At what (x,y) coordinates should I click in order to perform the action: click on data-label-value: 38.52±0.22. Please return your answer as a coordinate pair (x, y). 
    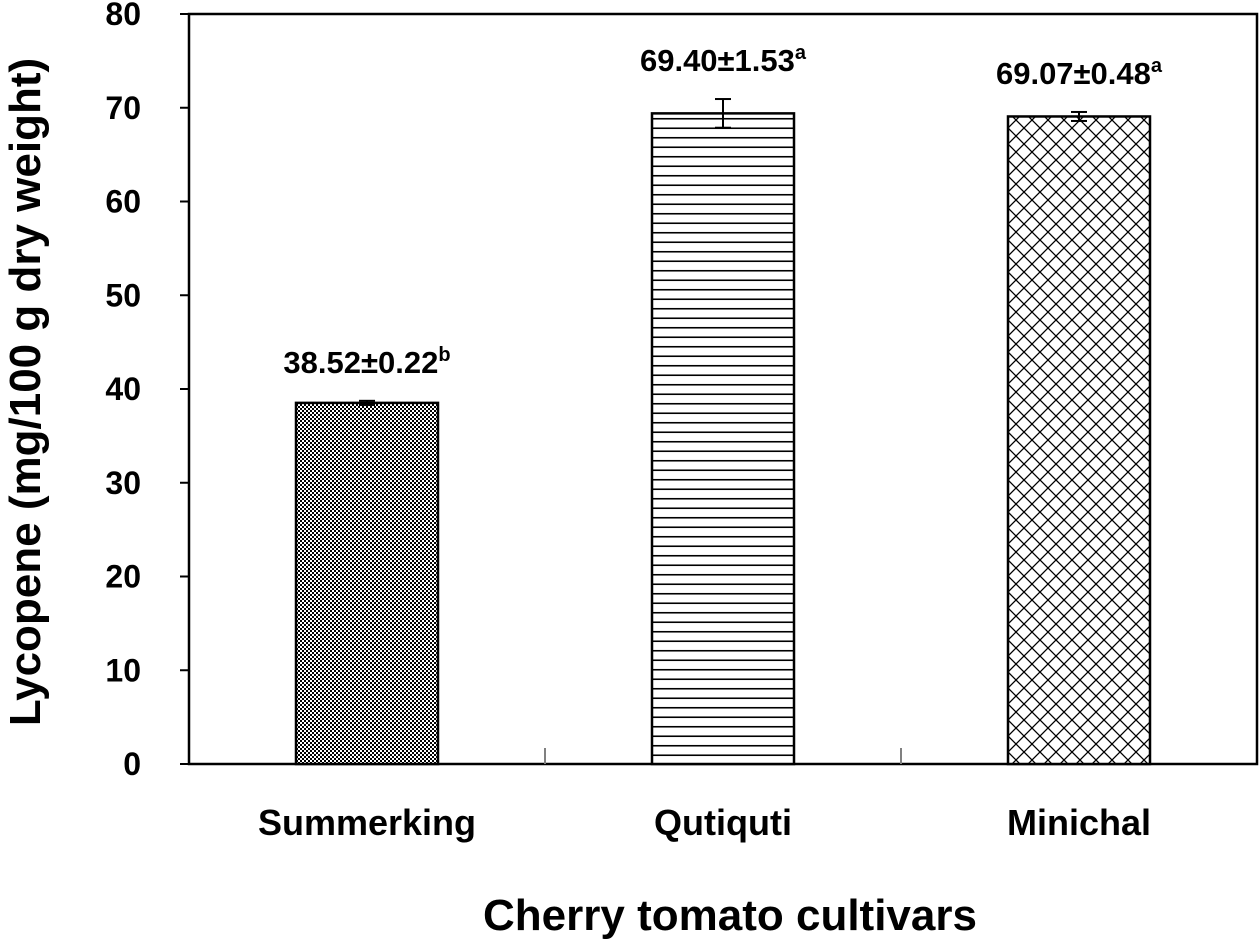
    Looking at the image, I should click on (360, 362).